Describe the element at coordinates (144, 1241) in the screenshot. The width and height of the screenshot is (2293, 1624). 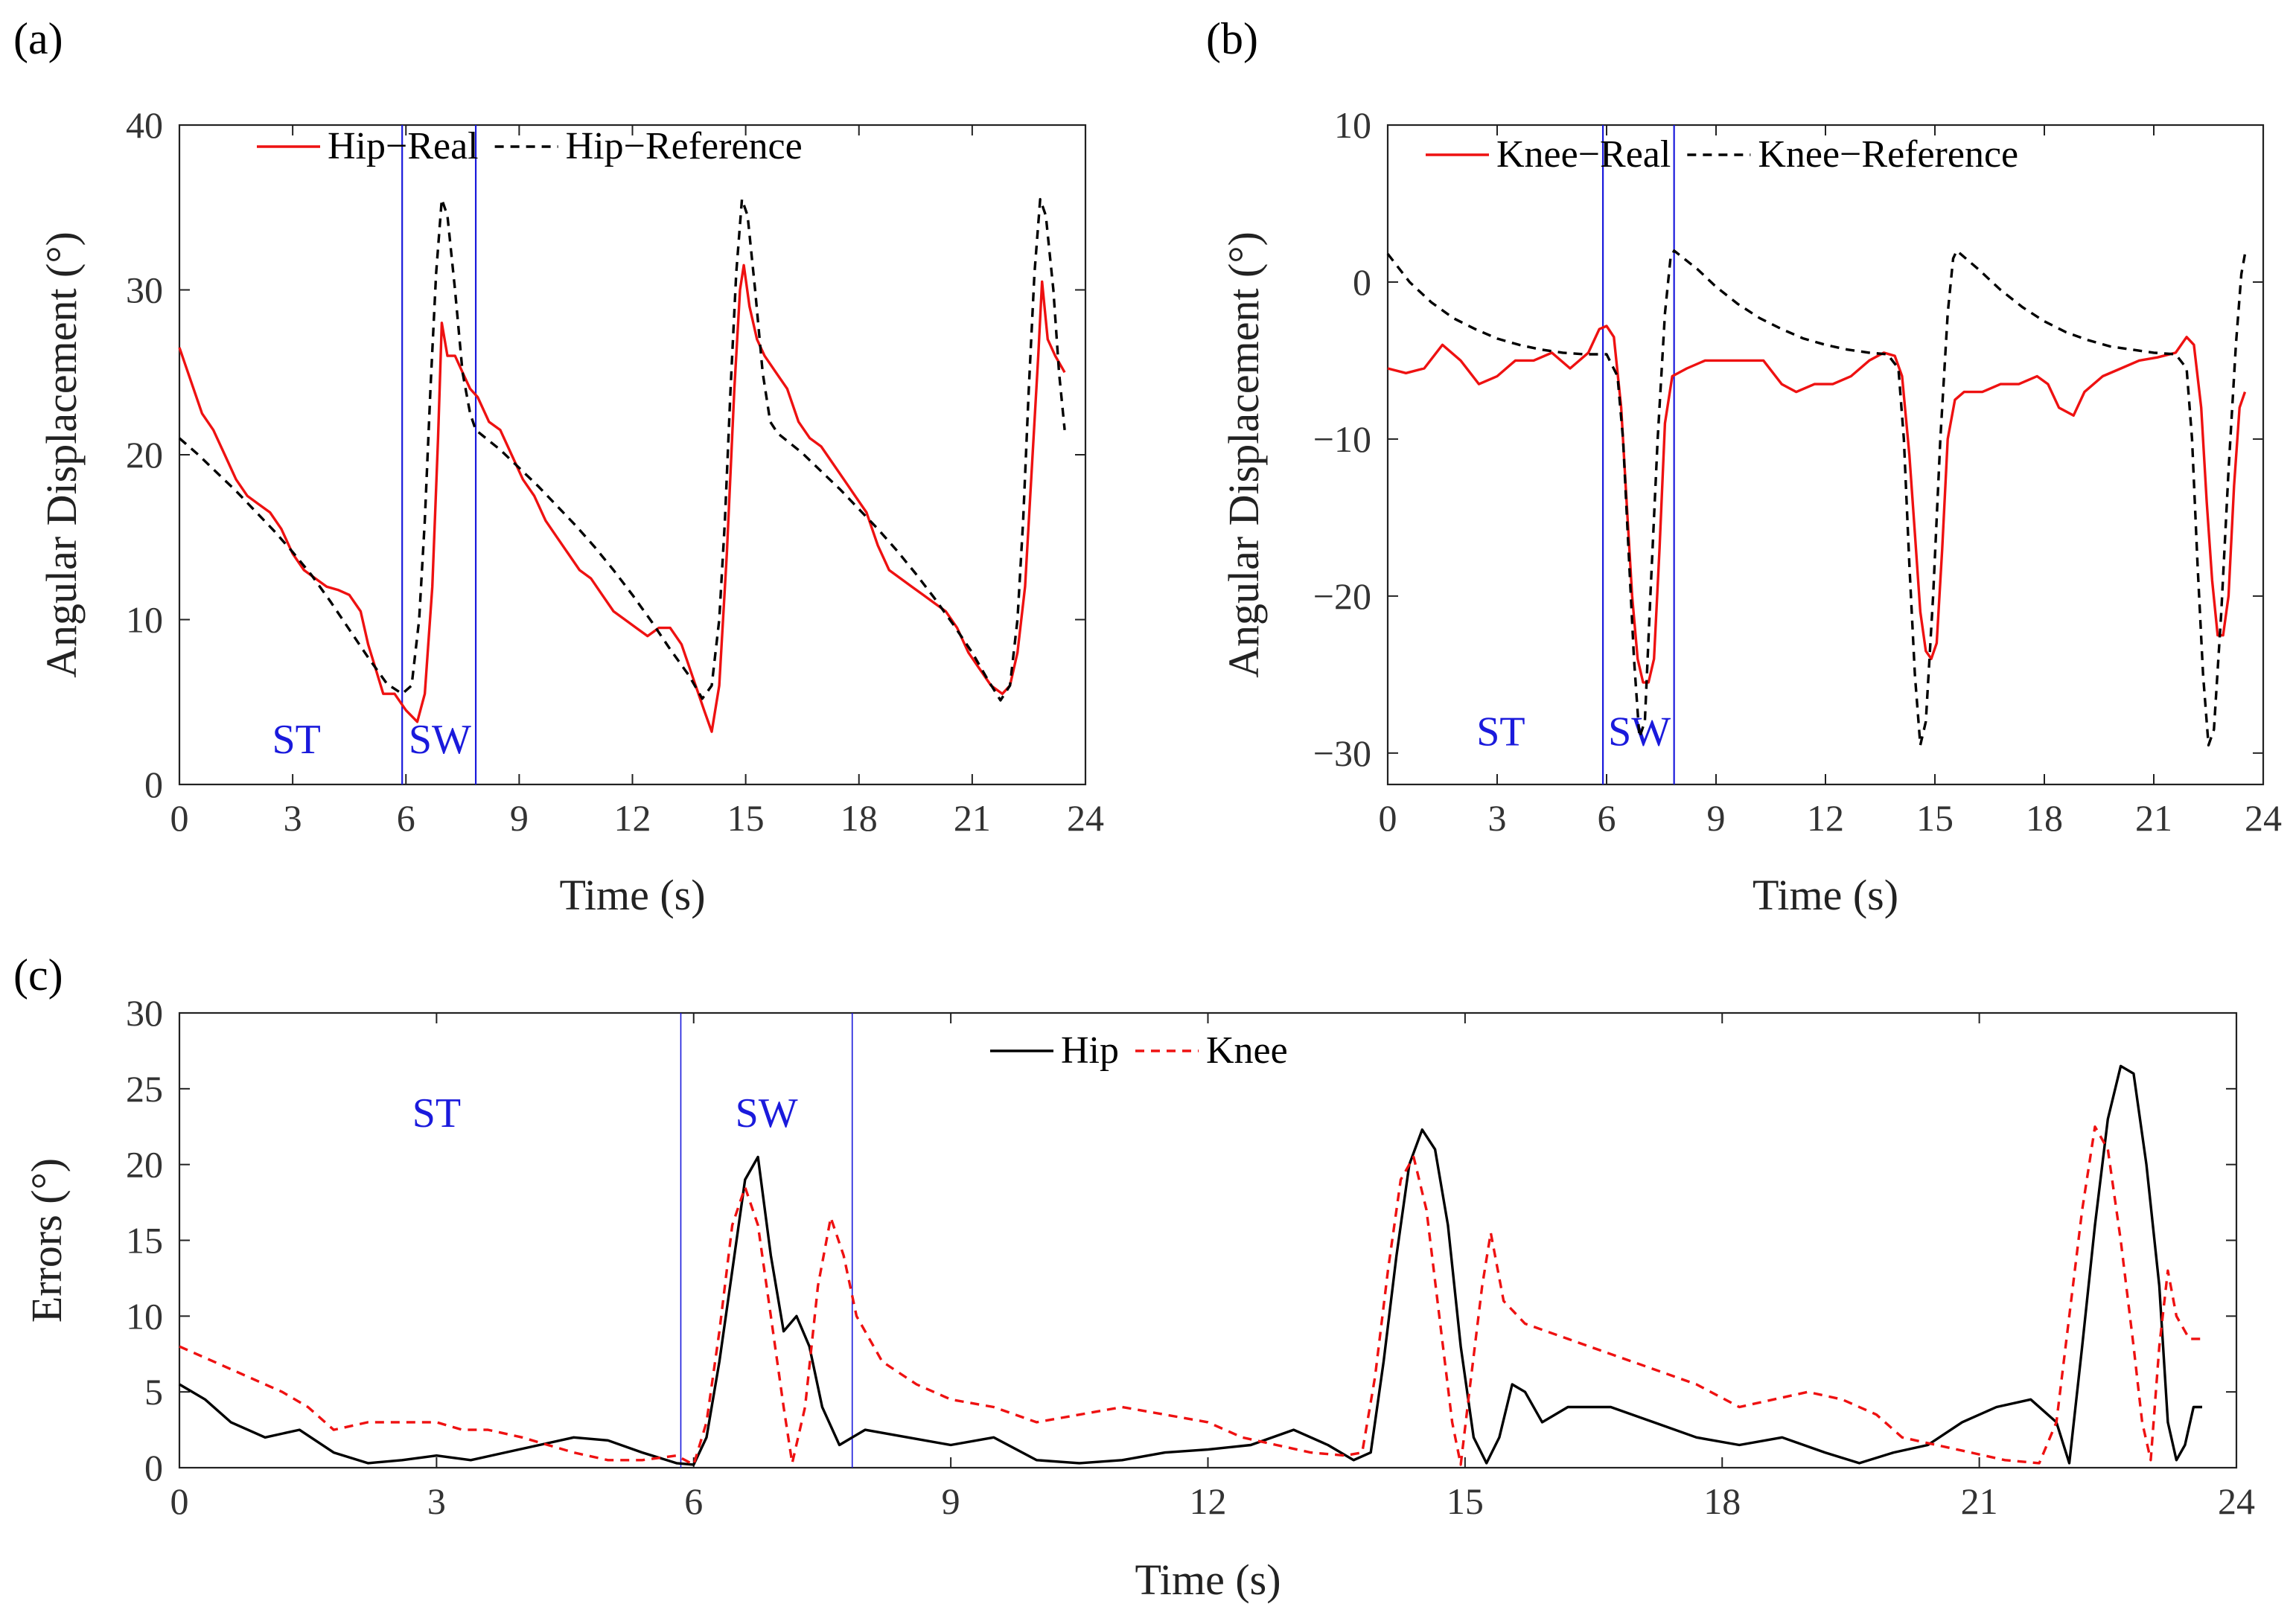
I see `y-tick-label: 15` at that location.